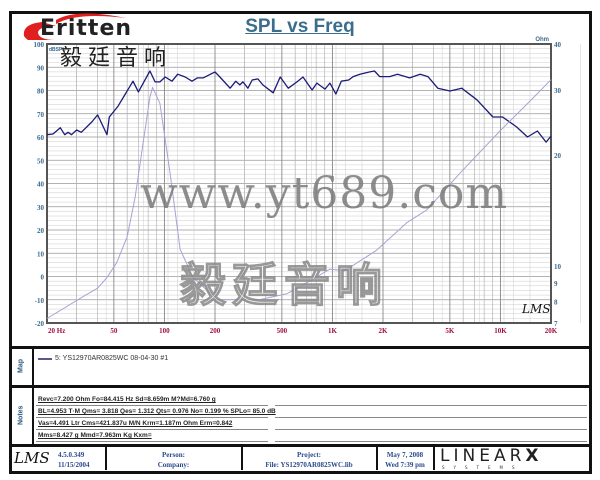 This screenshot has height=480, width=600. What do you see at coordinates (215, 331) in the screenshot?
I see `x-tick-label: 200` at bounding box center [215, 331].